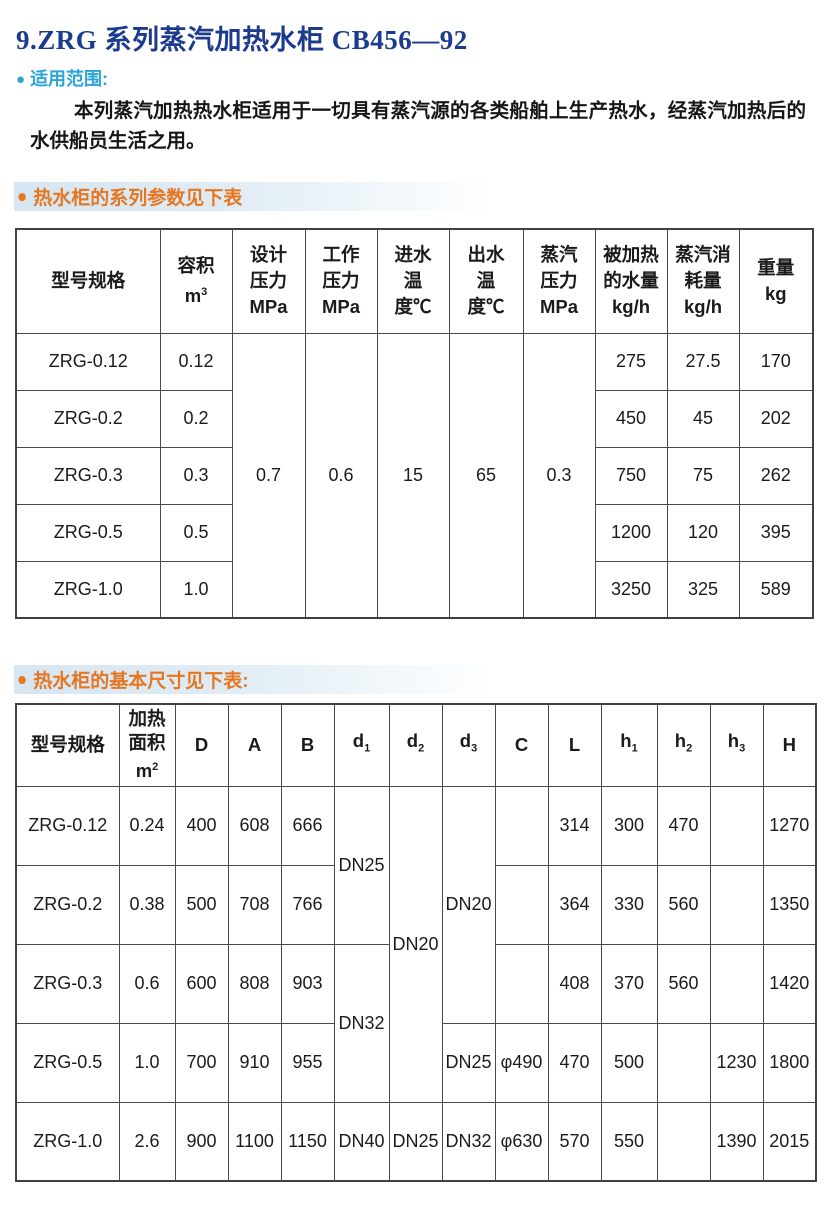 Image resolution: width=830 pixels, height=1211 pixels. I want to click on scope-section-label: ● 适用范围:, so click(416, 79).